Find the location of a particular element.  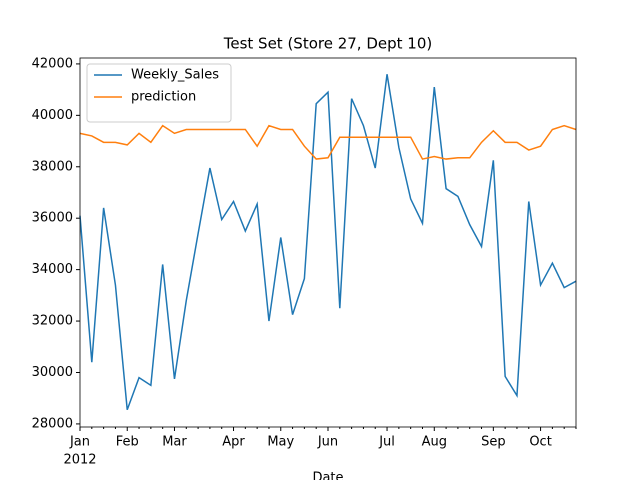

x-tick-label: Mar is located at coordinates (174, 442).